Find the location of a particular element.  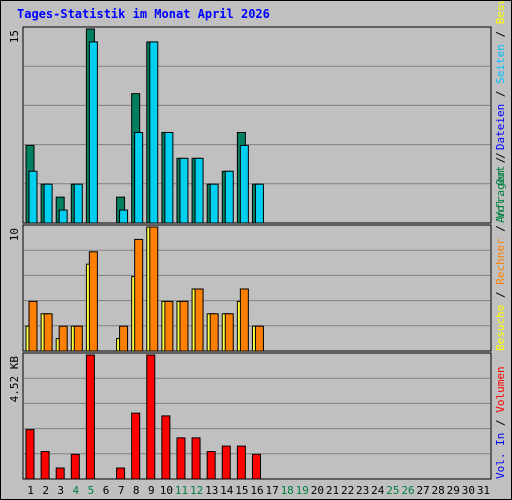

x-tick-label: 7 is located at coordinates (121, 490).